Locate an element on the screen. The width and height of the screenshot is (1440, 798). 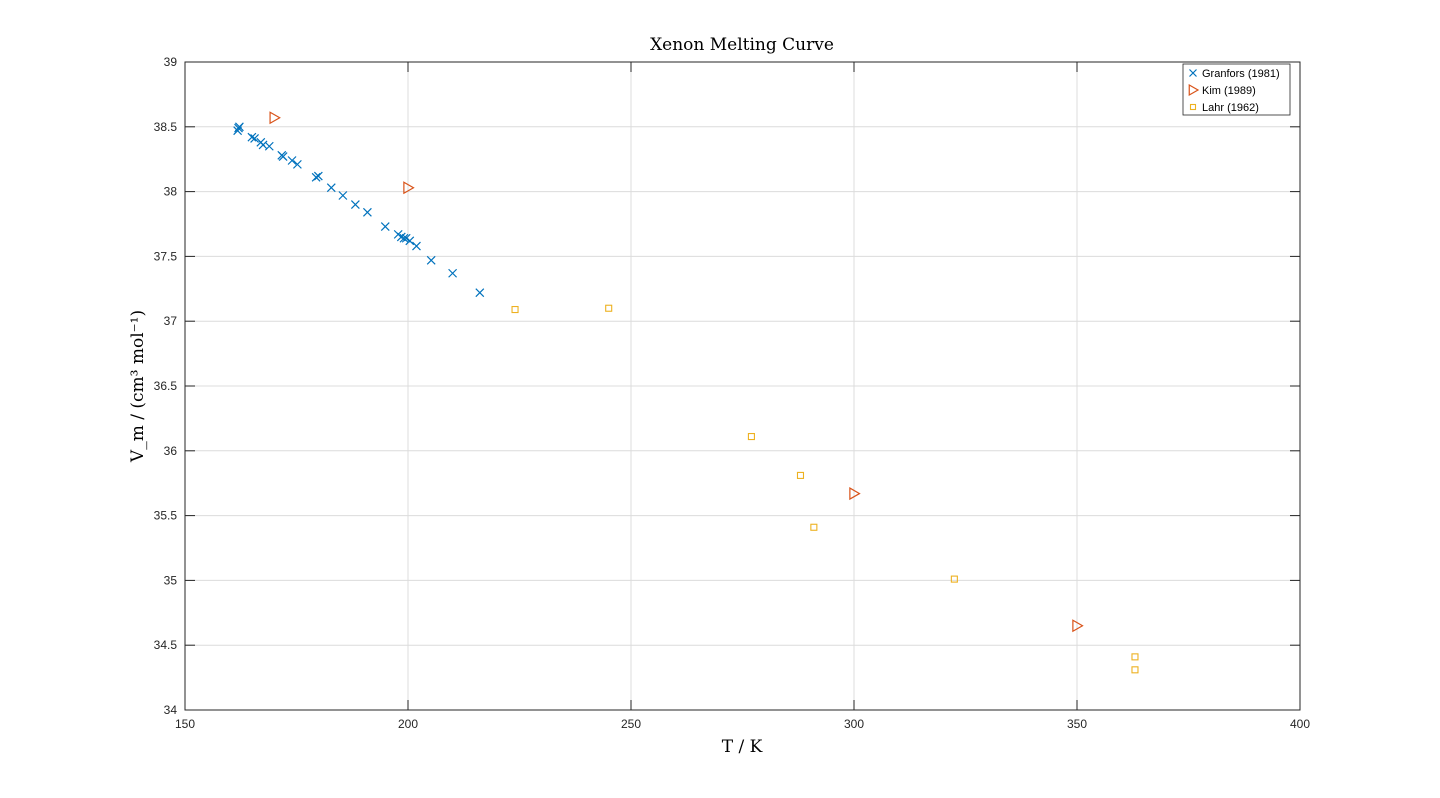
y-tick-label: 38.5 is located at coordinates (166, 127).